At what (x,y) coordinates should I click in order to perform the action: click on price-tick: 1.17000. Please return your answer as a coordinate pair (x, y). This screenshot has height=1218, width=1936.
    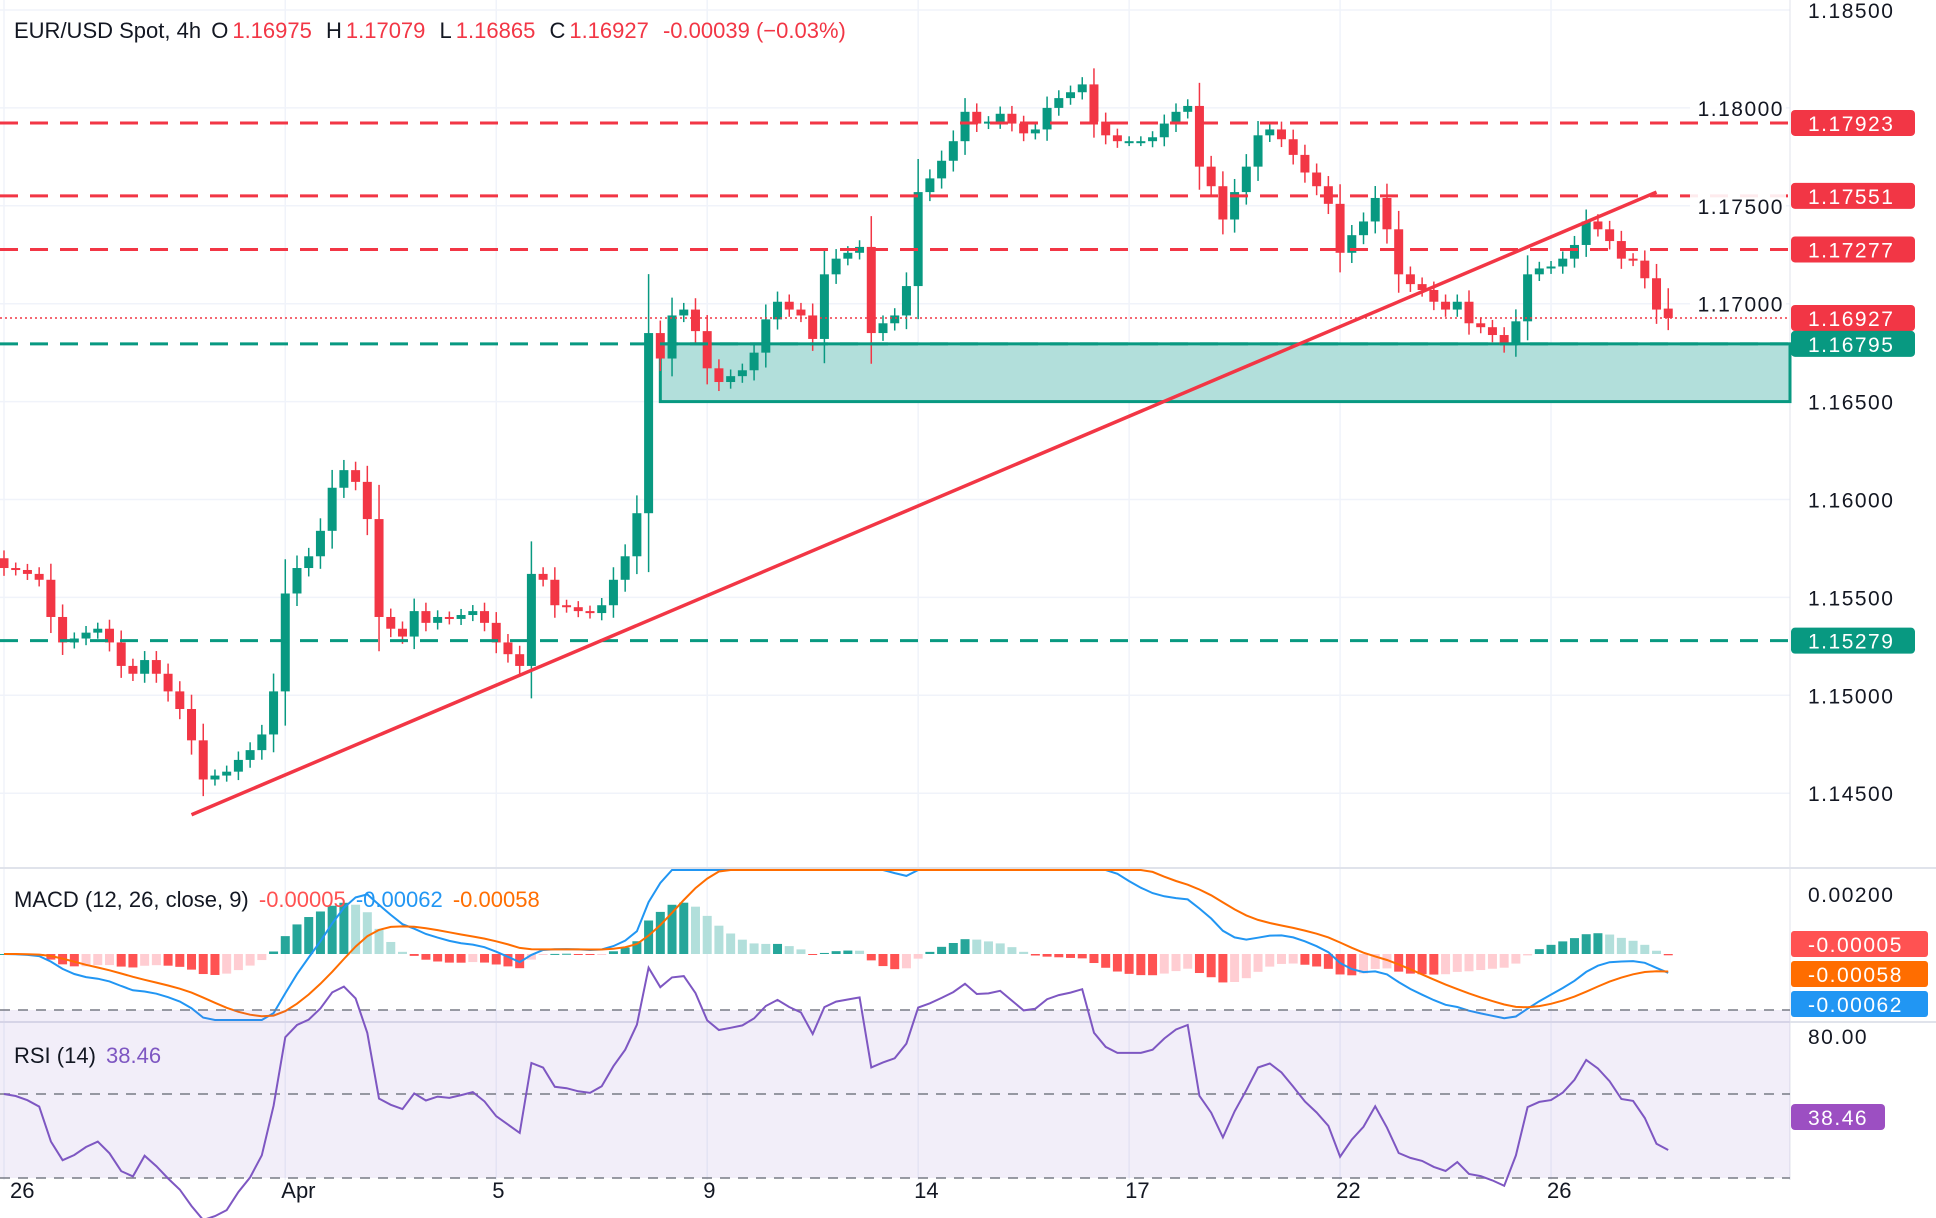
    Looking at the image, I should click on (1738, 303).